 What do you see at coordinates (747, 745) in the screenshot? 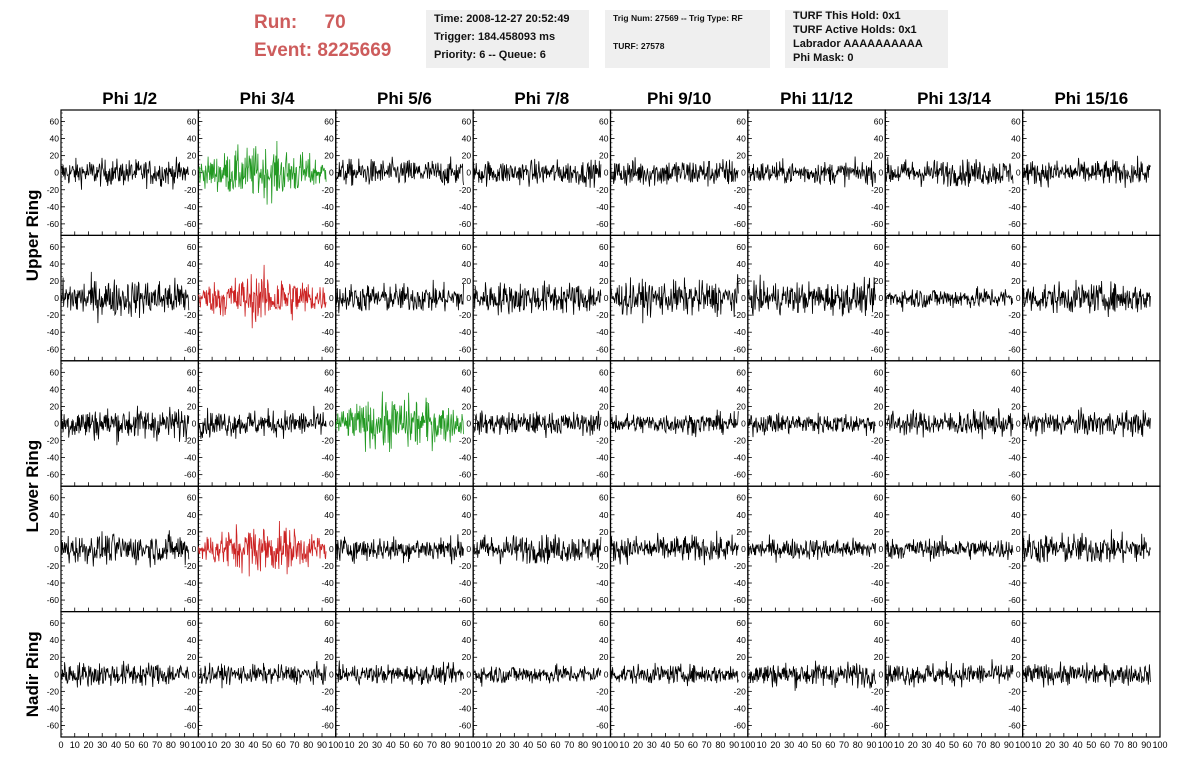
I see `x-tick-label: 100` at bounding box center [747, 745].